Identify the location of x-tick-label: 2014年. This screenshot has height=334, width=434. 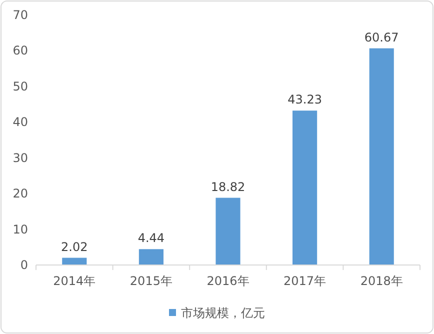
(74, 281).